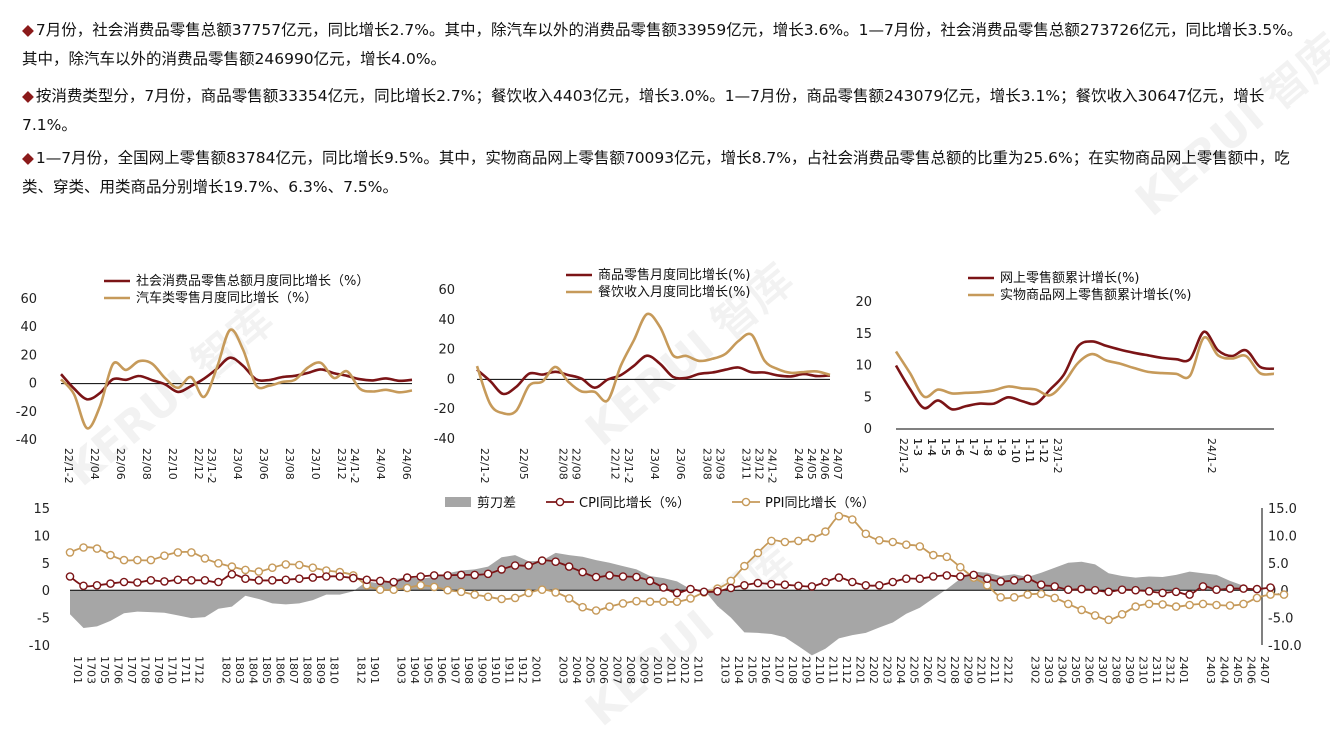 The height and width of the screenshot is (738, 1330). Describe the element at coordinates (1278, 564) in the screenshot. I see `y-right-tick-label: 5.0` at that location.